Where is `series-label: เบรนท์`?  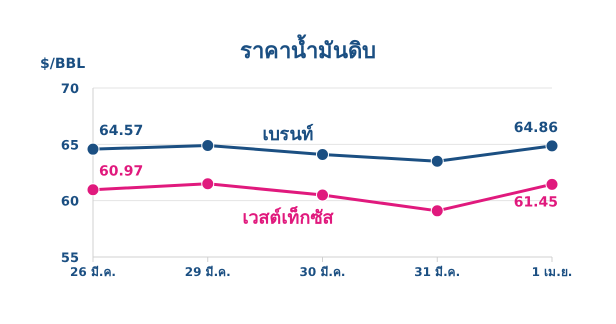
series-label: เบรนท์ is located at coordinates (288, 133).